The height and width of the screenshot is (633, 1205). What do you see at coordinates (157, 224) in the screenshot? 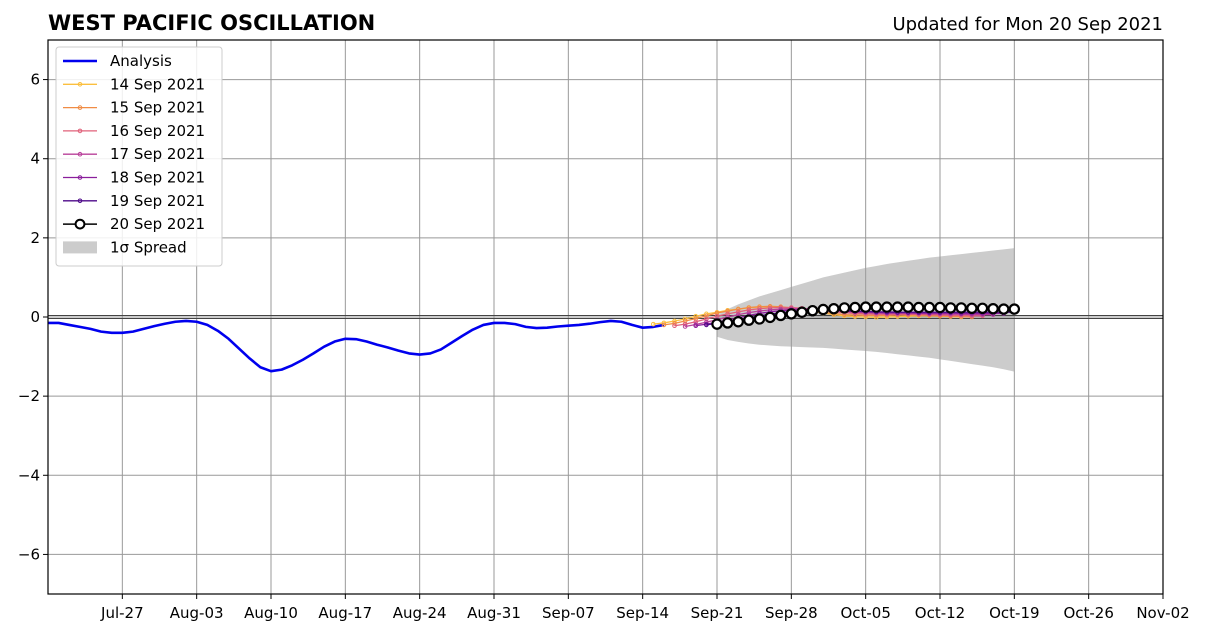
I see `legend-label: 20 Sep 2021` at bounding box center [157, 224].